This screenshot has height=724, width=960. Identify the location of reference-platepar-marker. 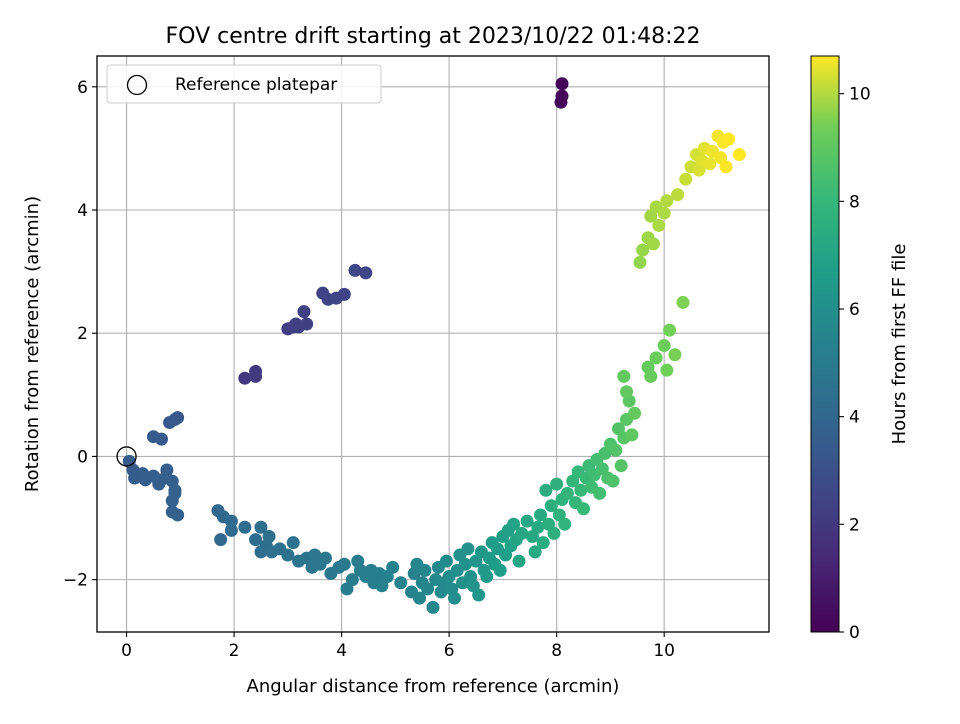
(126, 456).